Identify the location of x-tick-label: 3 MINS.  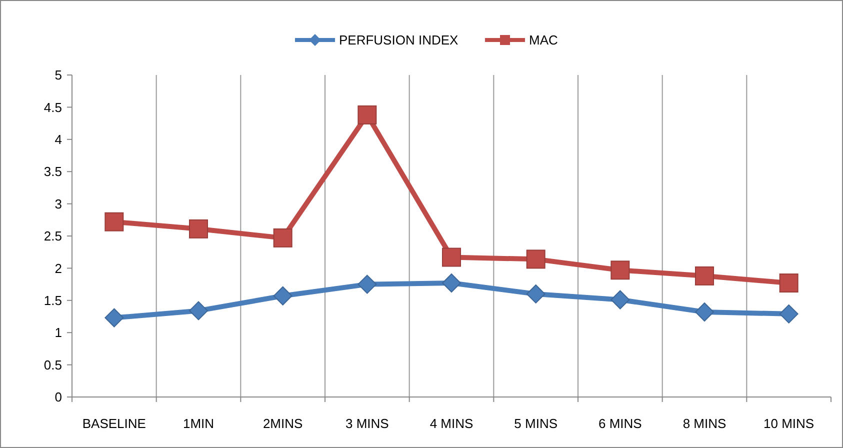
(367, 423).